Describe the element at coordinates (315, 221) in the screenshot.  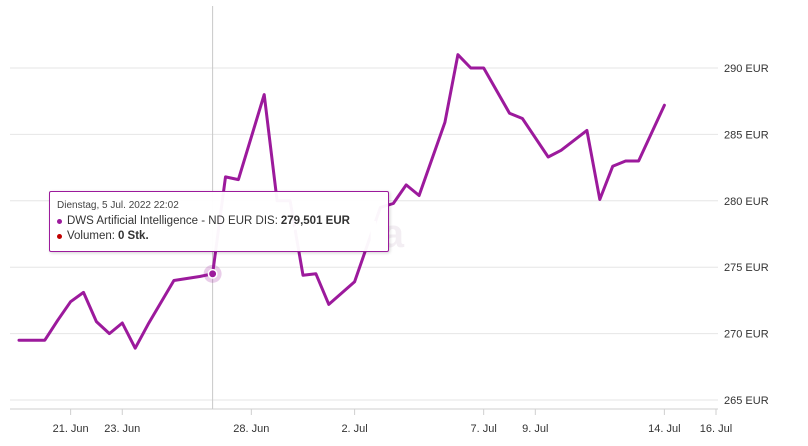
I see `tooltip-series-value: 279,501 EUR` at that location.